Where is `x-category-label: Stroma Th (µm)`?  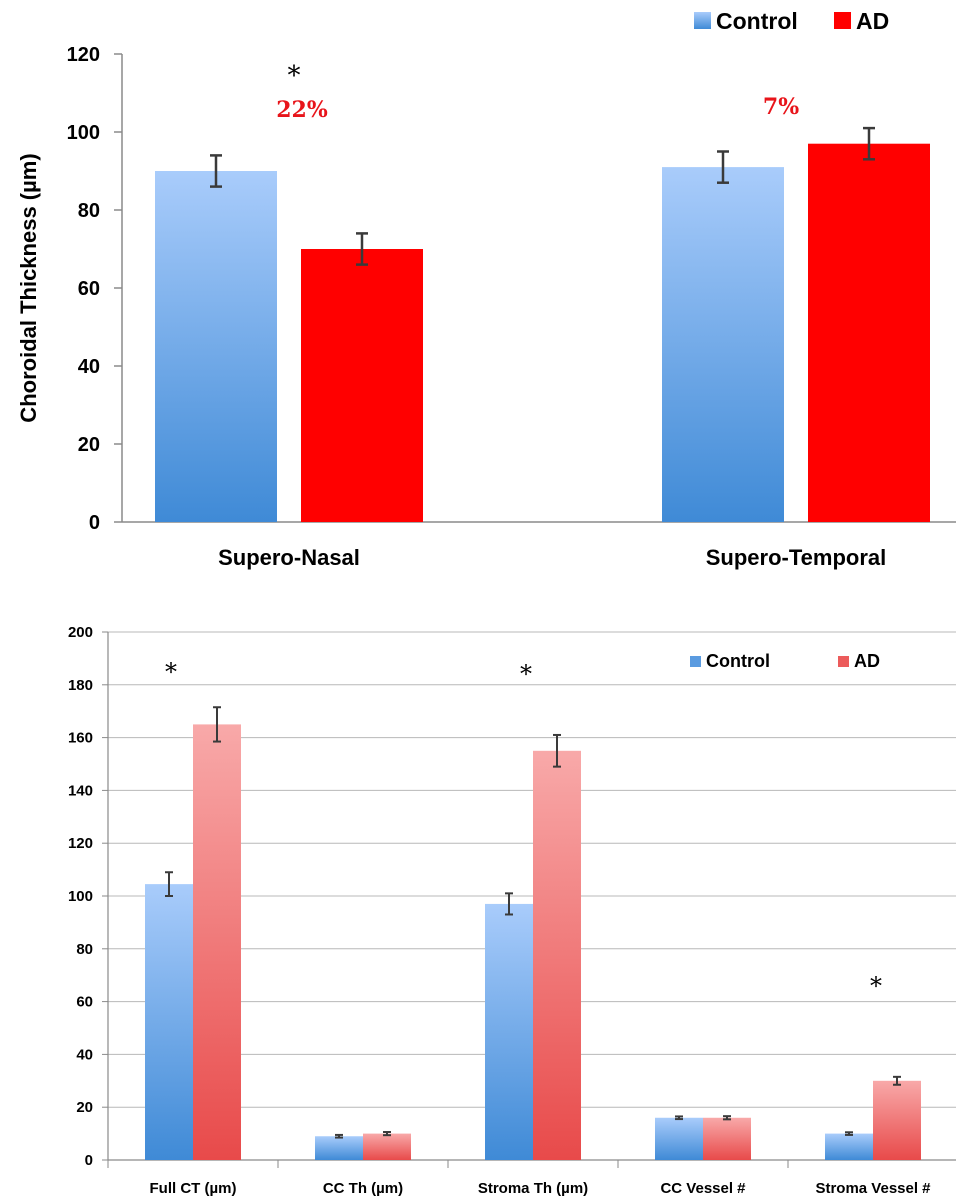
x-category-label: Stroma Th (µm) is located at coordinates (533, 1188).